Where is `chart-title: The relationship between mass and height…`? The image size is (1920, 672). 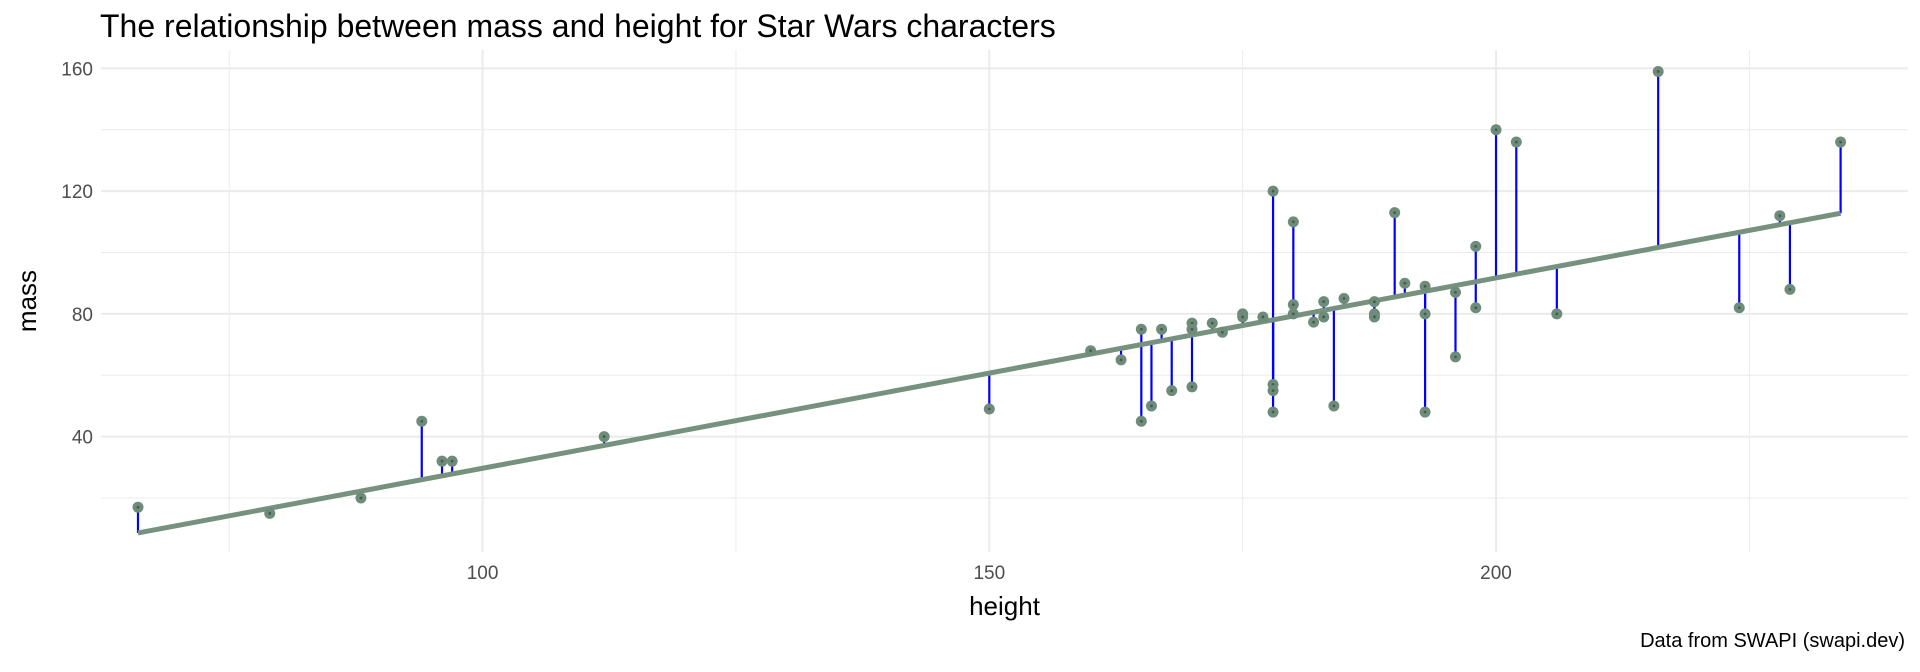
chart-title: The relationship between mass and height… is located at coordinates (578, 26).